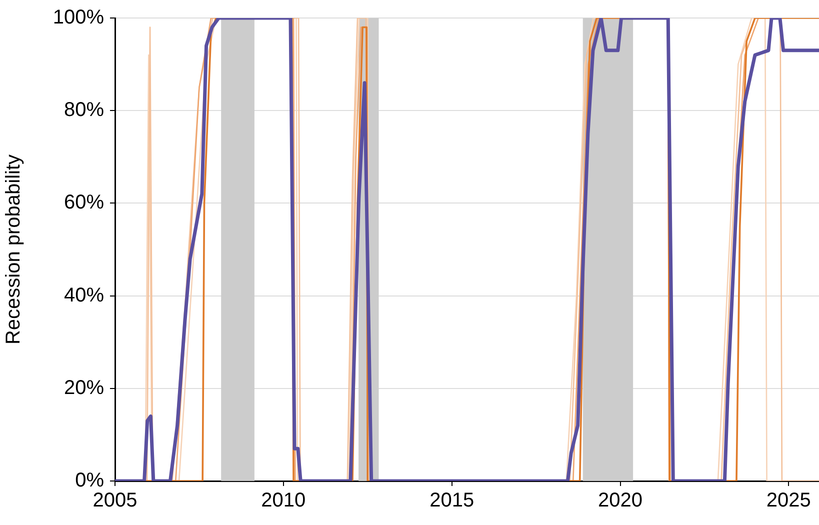 The width and height of the screenshot is (819, 525). I want to click on x-tick-label: 2020, so click(620, 501).